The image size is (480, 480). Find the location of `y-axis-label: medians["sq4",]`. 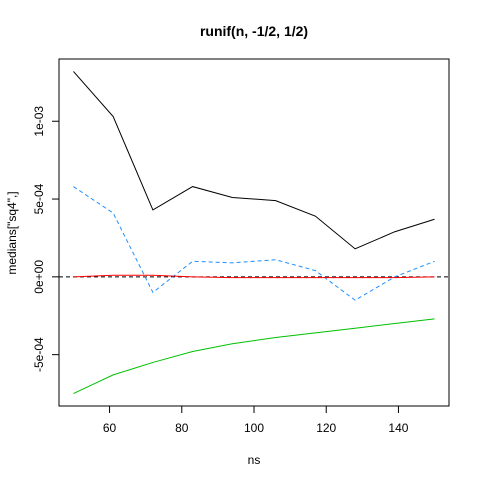

y-axis-label: medians["sq4",] is located at coordinates (12, 232).